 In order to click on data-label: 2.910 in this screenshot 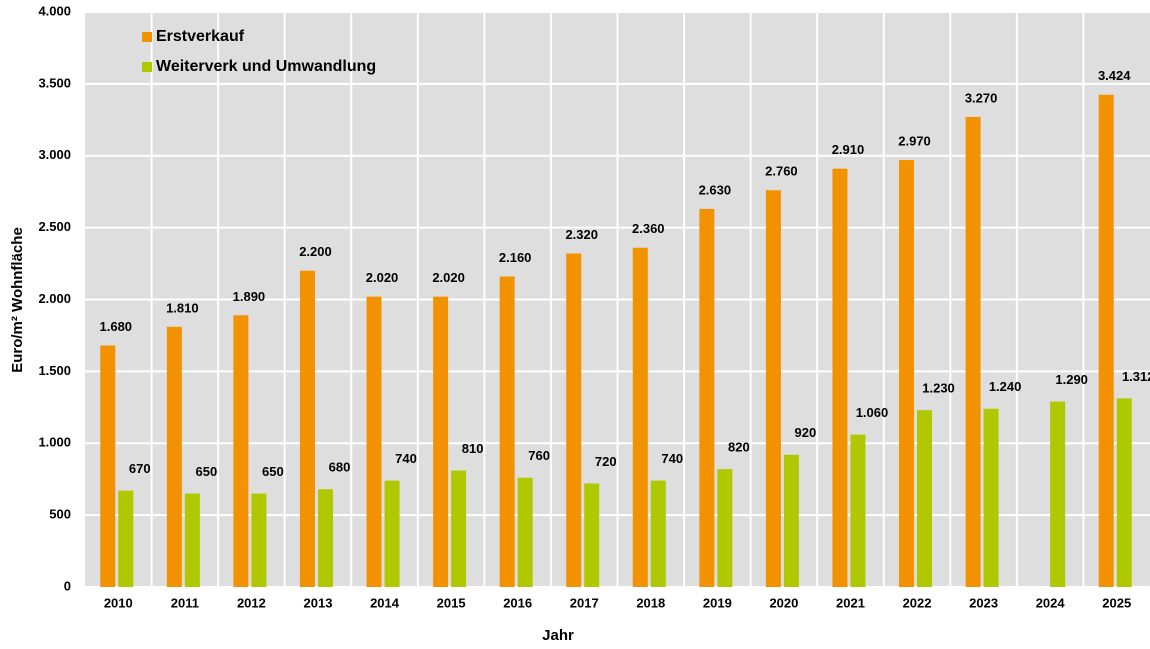, I will do `click(848, 149)`.